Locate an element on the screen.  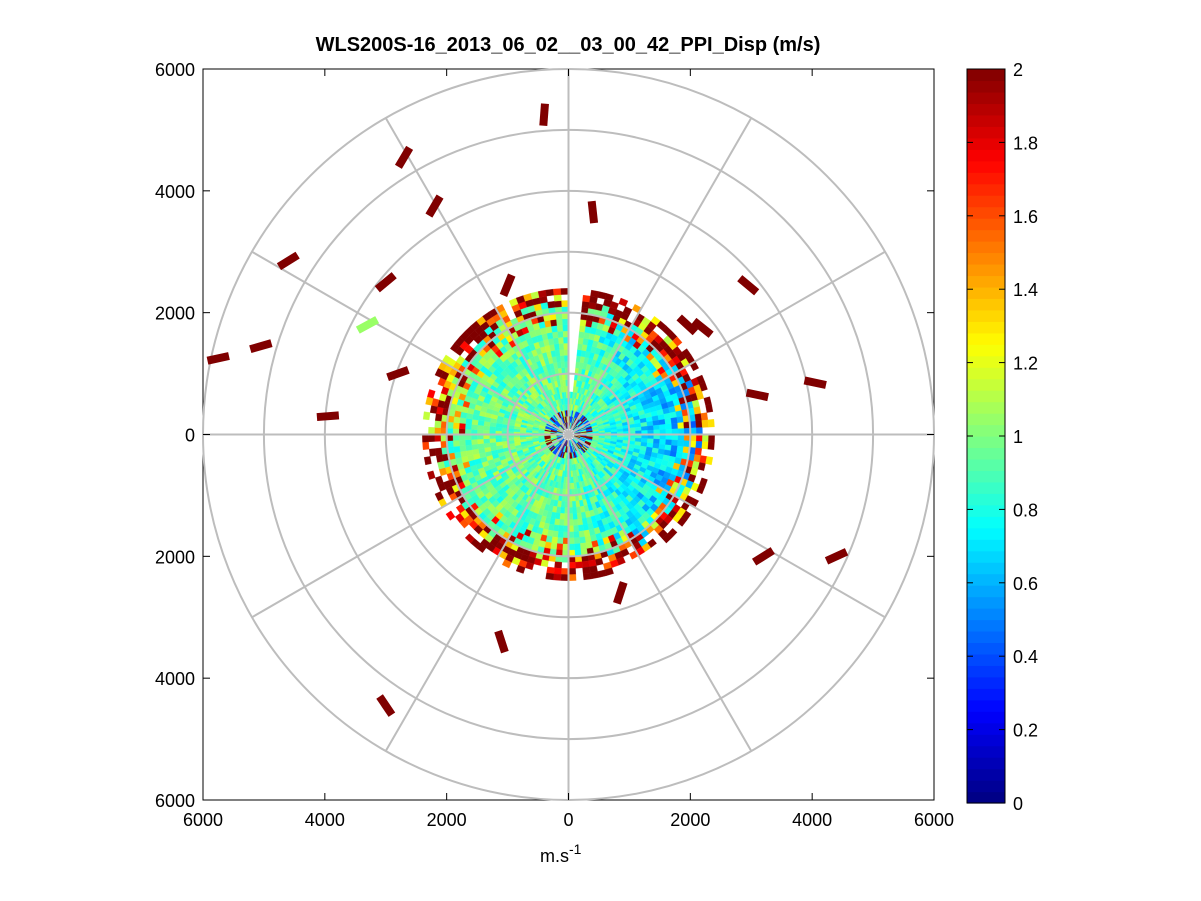
colorbar-tick-label: 0 is located at coordinates (1018, 804).